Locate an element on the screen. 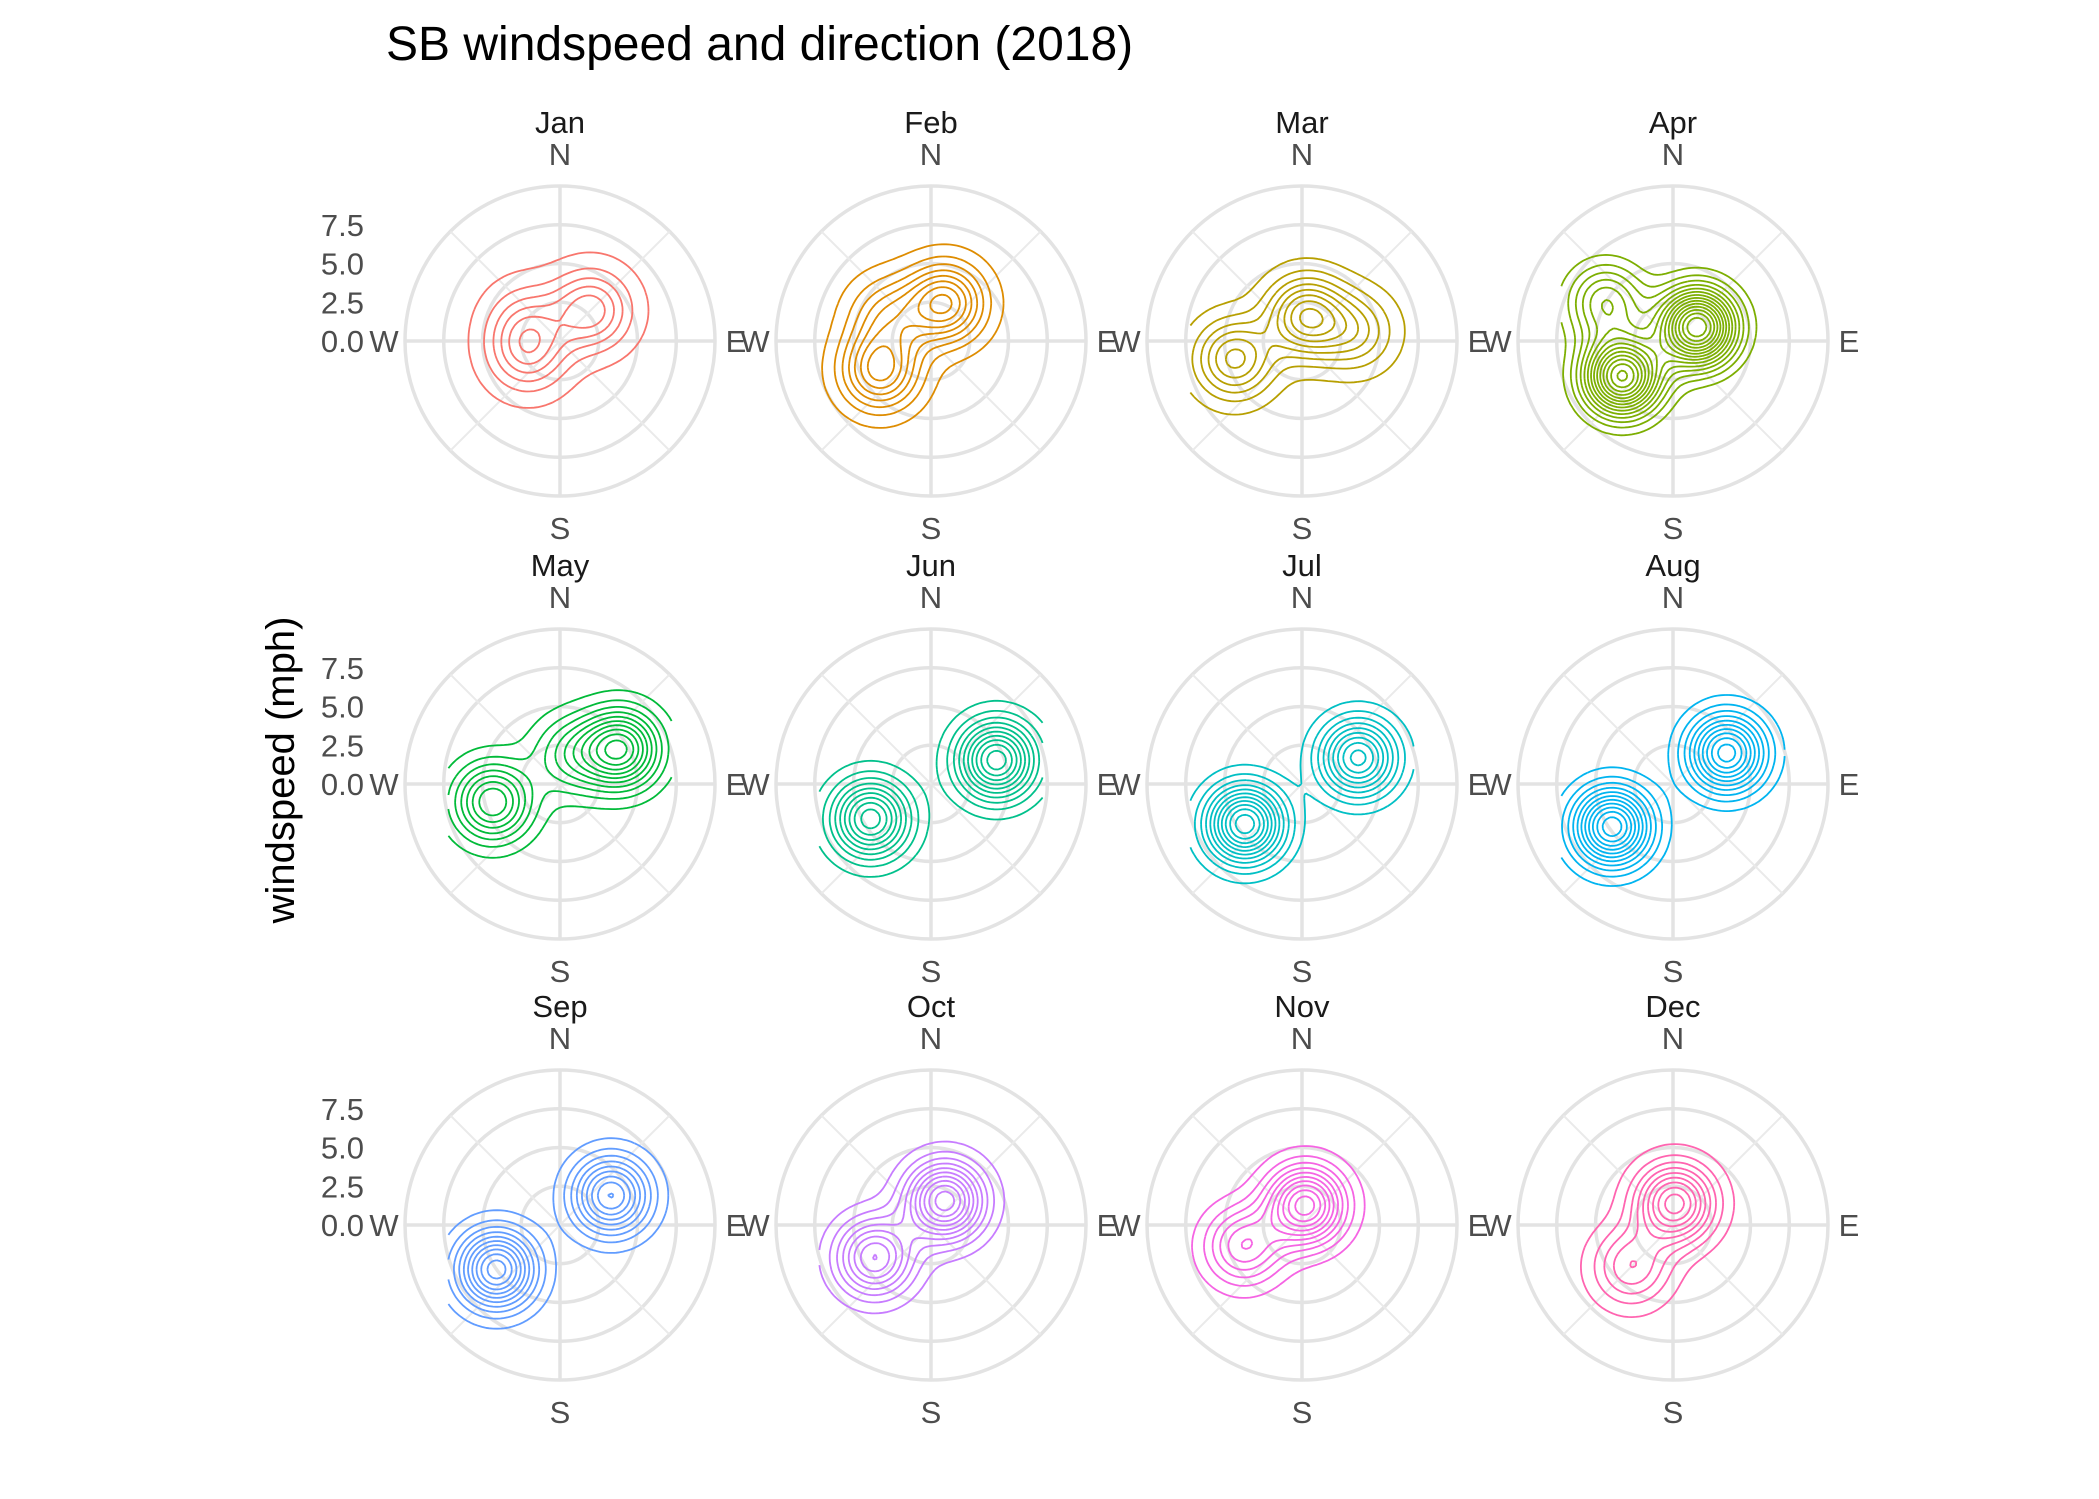 The height and width of the screenshot is (1499, 2099). facet-label: Aug is located at coordinates (1672, 565).